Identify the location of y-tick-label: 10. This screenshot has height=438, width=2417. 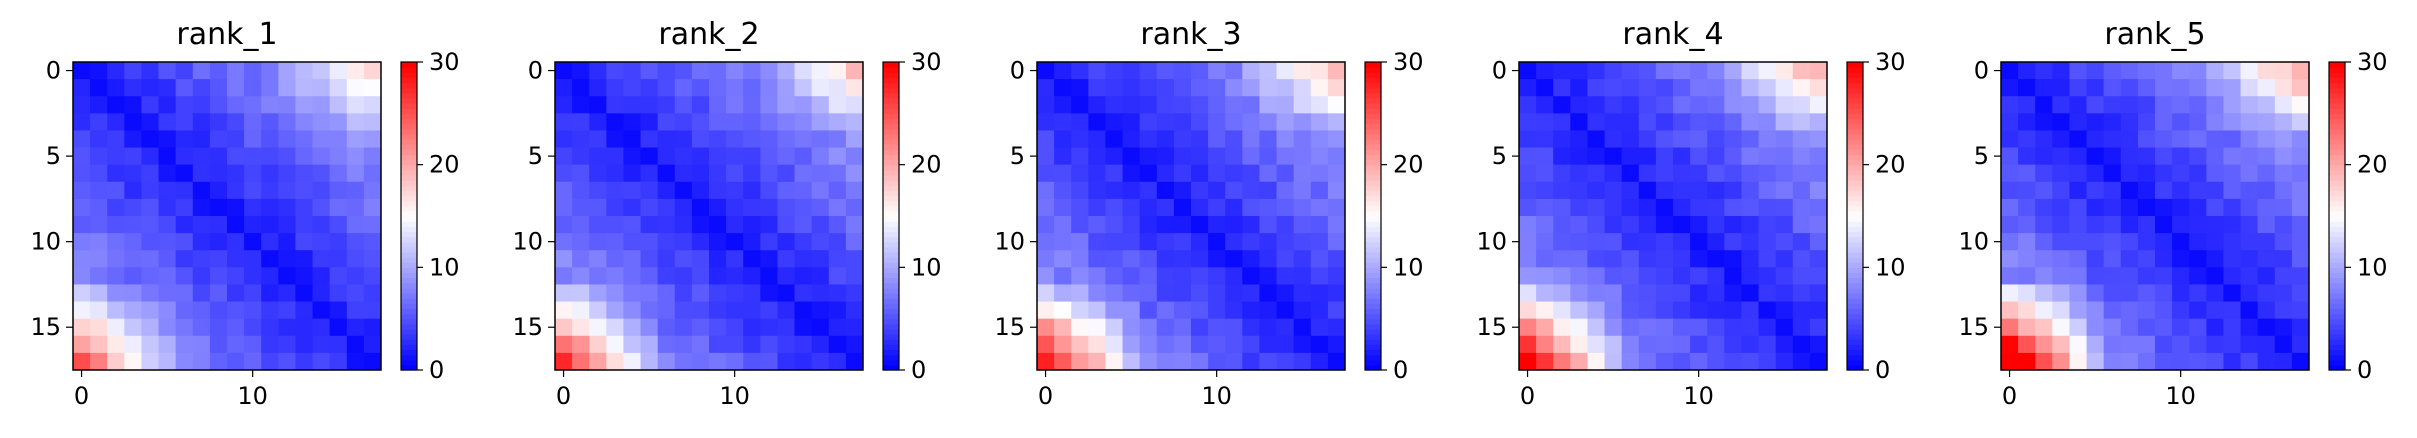
(45, 242).